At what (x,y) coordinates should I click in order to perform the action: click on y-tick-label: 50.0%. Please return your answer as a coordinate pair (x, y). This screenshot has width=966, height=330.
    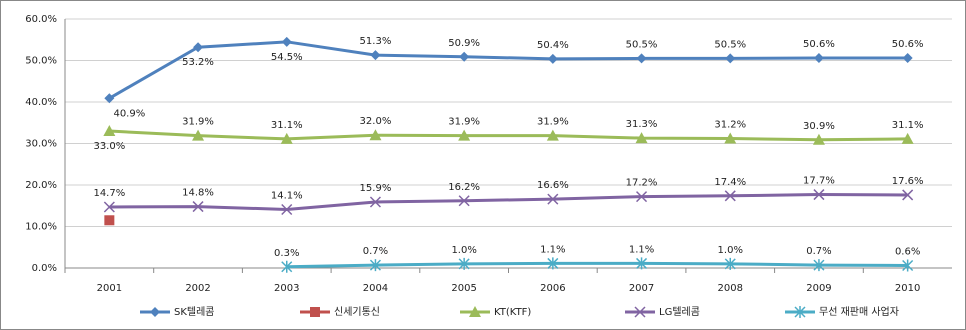
    Looking at the image, I should click on (41, 61).